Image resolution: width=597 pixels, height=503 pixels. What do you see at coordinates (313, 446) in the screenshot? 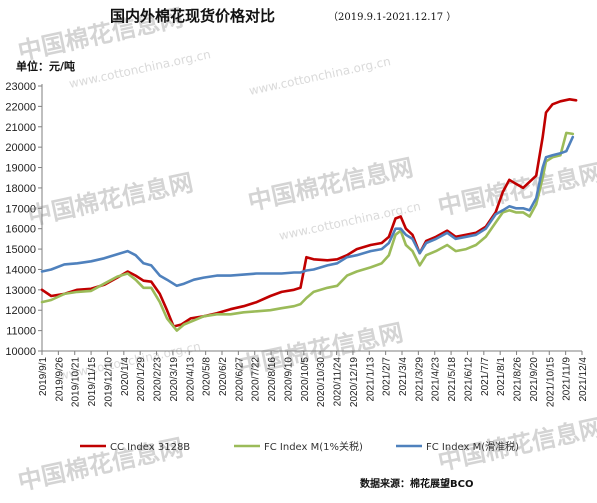
I see `legend-label: FC Index M(1%关税)` at bounding box center [313, 446].